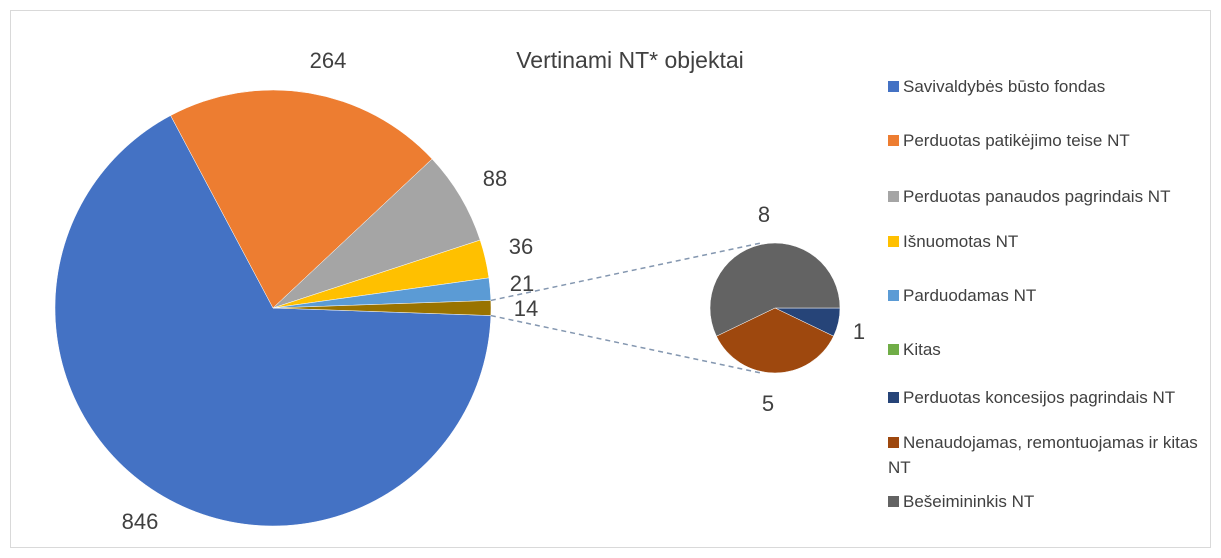 Image resolution: width=1221 pixels, height=558 pixels. I want to click on legend-item: Parduodamas NT, so click(1053, 295).